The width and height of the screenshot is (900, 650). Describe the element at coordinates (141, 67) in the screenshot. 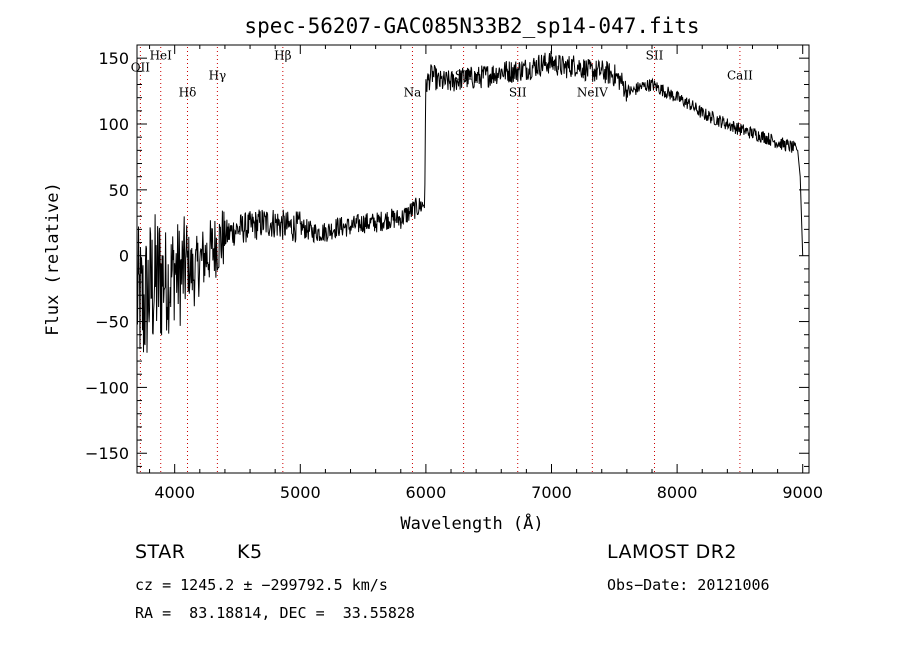

I see `line-marker-label: OII` at that location.